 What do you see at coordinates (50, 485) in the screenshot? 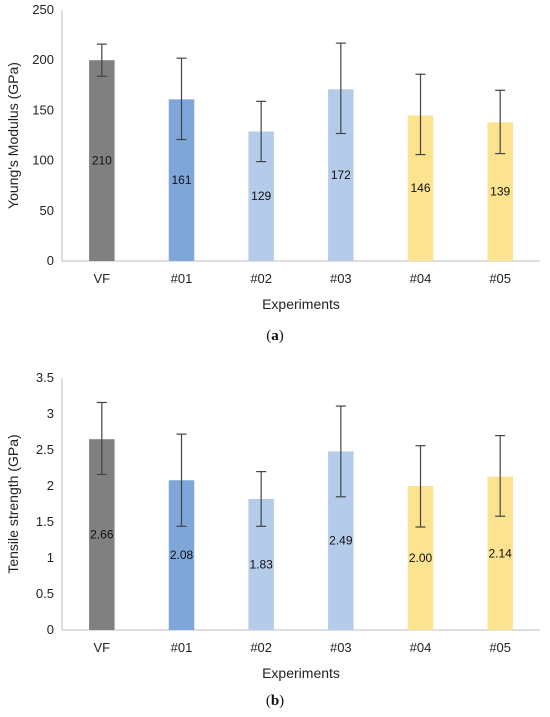
I see `y-tick-label: 2` at bounding box center [50, 485].